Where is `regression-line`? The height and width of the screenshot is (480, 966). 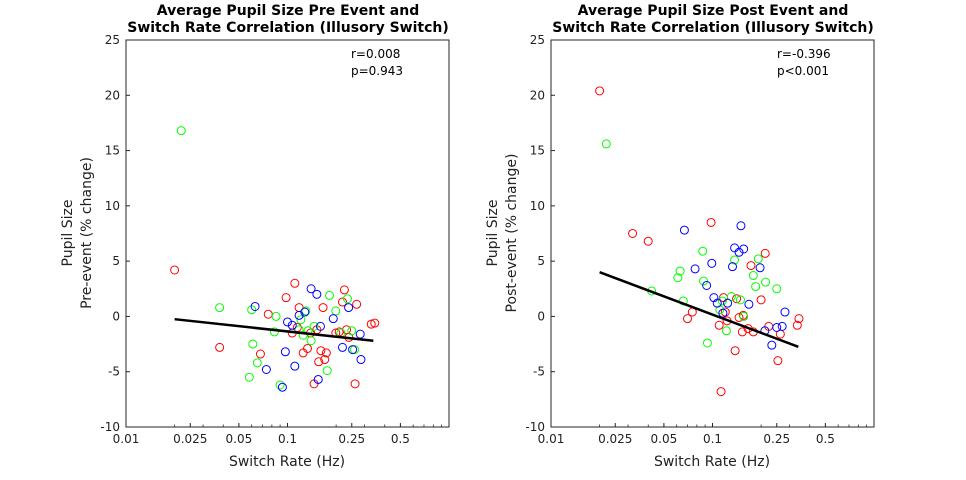
regression-line is located at coordinates (274, 329).